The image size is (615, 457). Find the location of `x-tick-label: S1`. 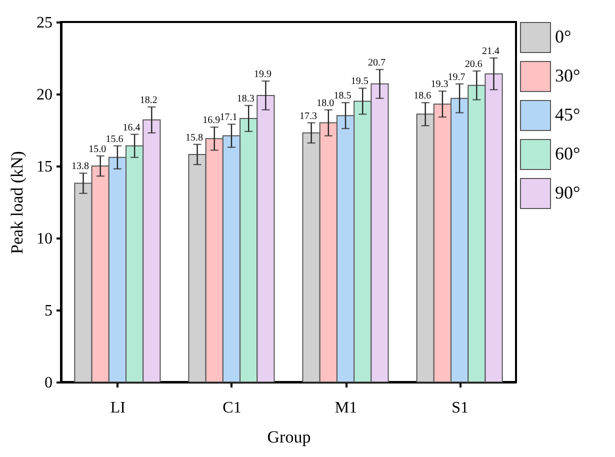

x-tick-label: S1 is located at coordinates (460, 408).